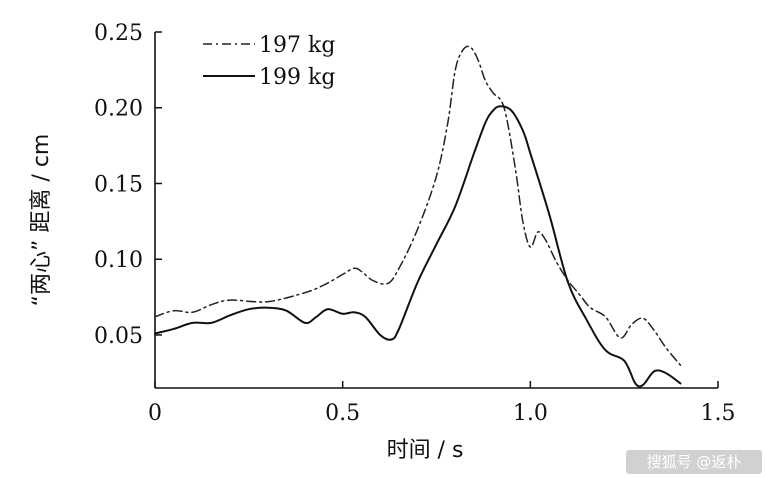  I want to click on x-tick-label: 1.0, so click(530, 413).